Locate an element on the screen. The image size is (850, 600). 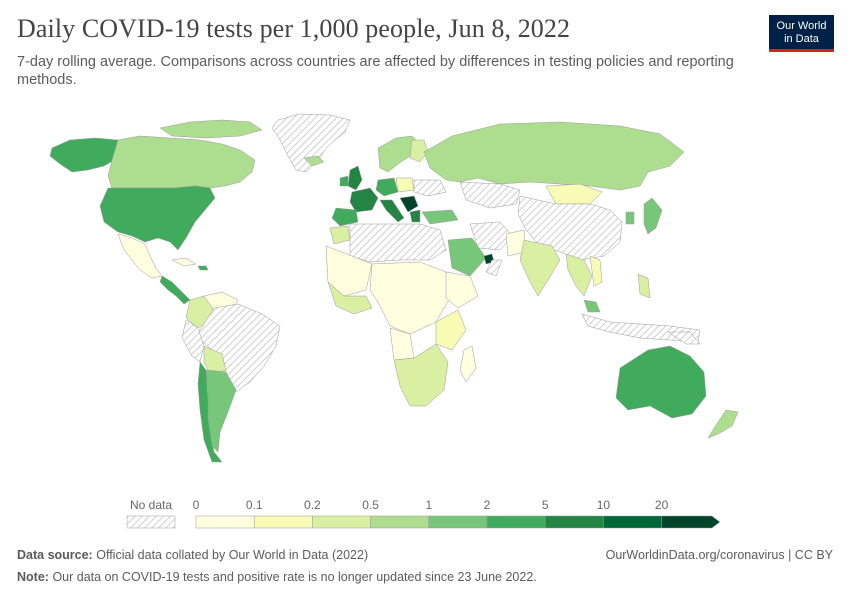
legend-tick-1: 0.1 is located at coordinates (254, 505).